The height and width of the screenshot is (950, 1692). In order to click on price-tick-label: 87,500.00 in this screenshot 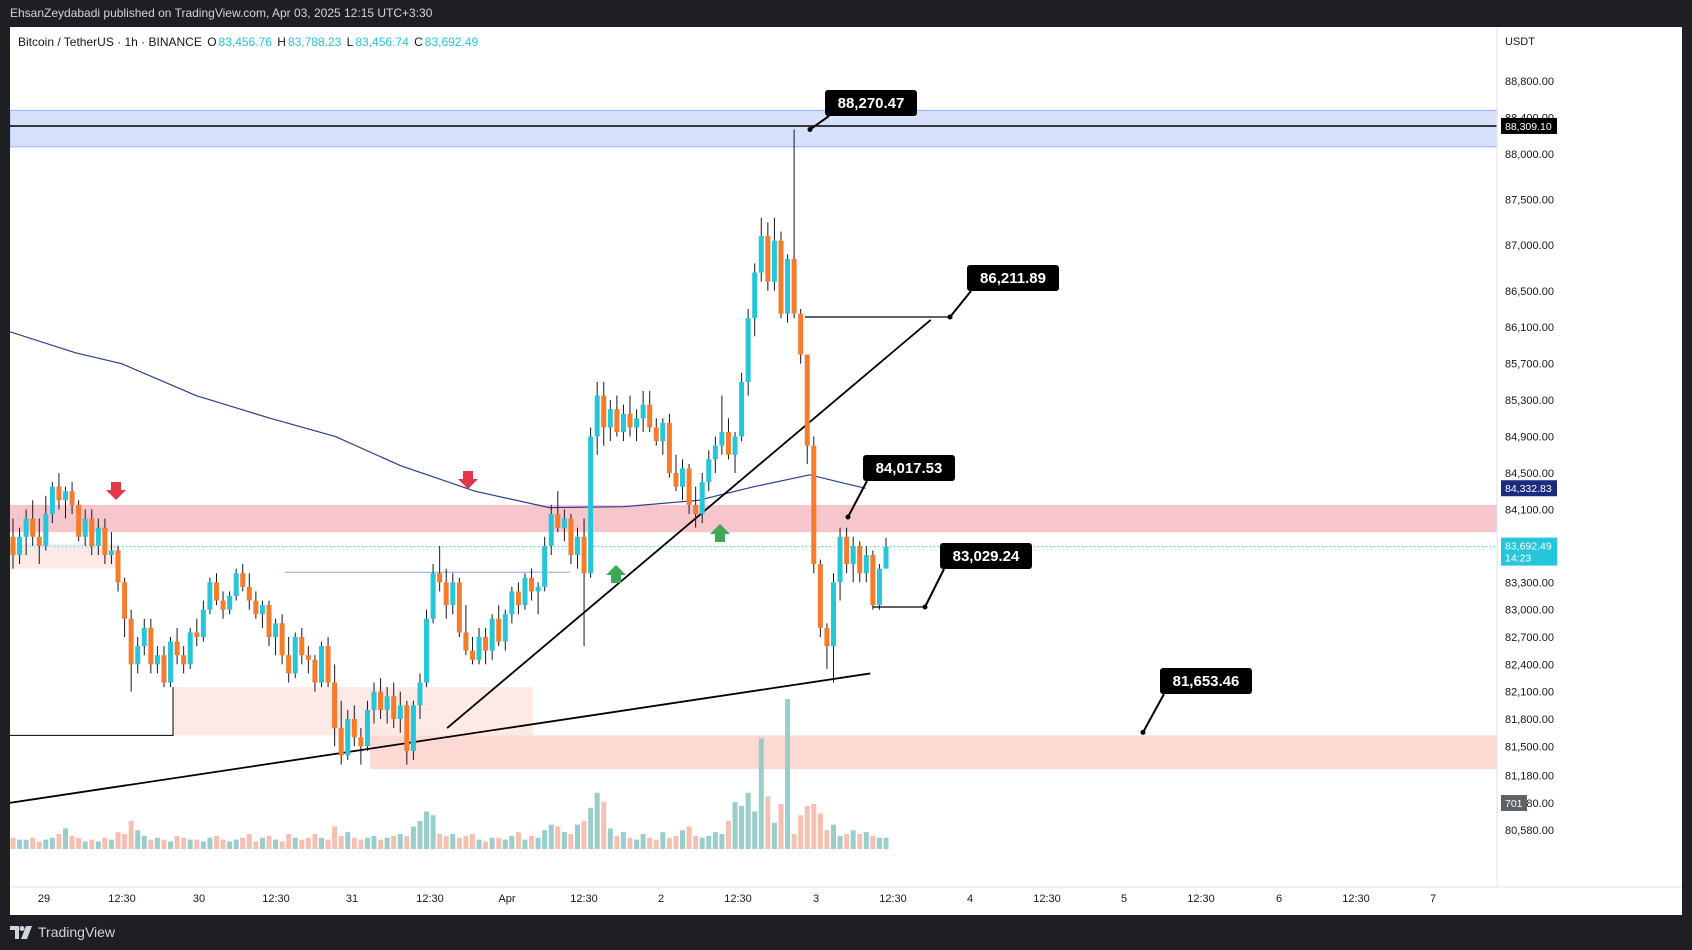, I will do `click(1529, 201)`.